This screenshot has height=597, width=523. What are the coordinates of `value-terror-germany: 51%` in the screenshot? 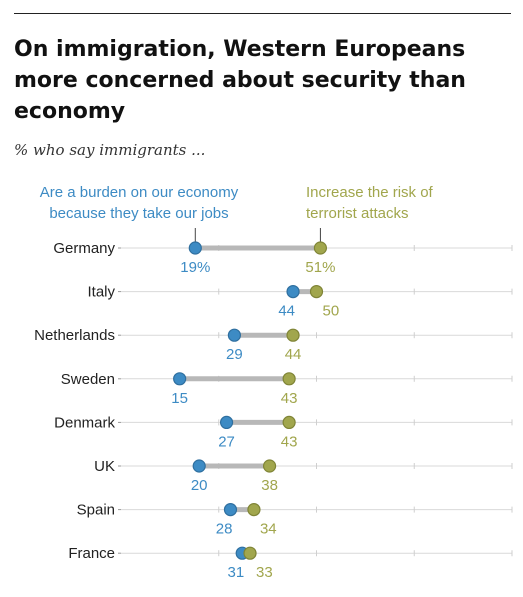 It's located at (320, 267).